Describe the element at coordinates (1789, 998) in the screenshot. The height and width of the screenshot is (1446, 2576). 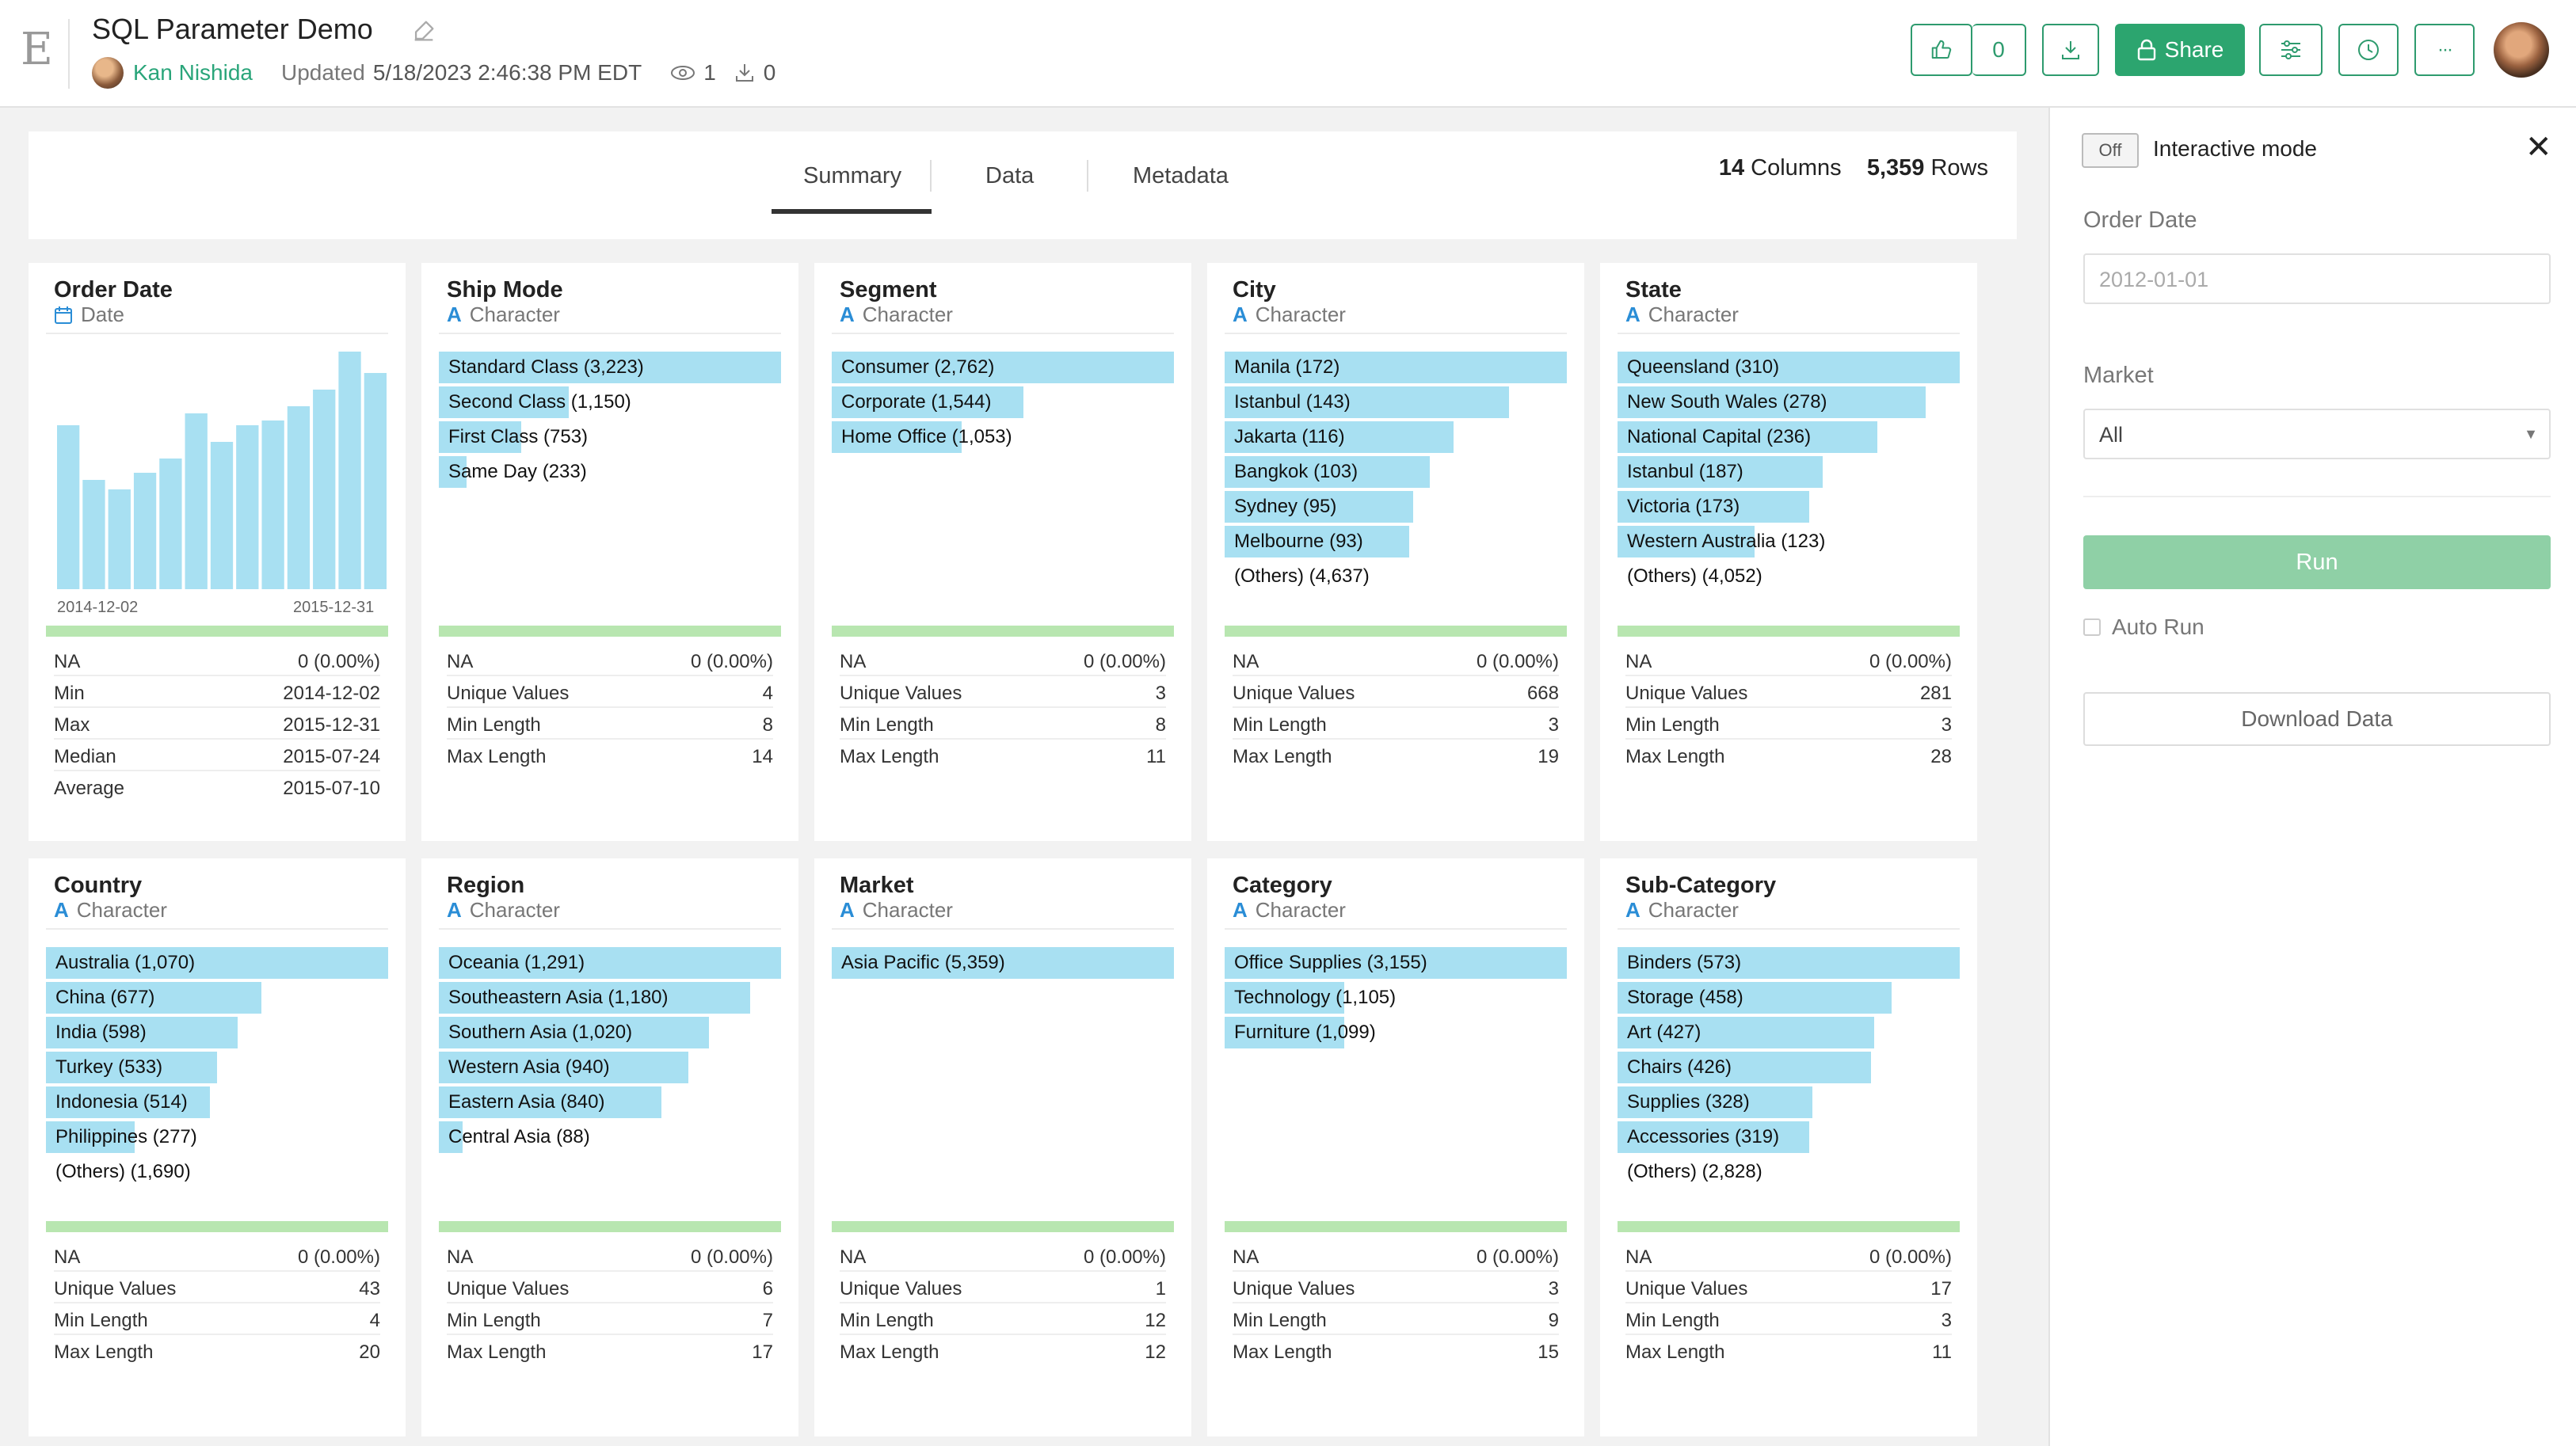
I see `value-bar-row: Storage (458)` at that location.